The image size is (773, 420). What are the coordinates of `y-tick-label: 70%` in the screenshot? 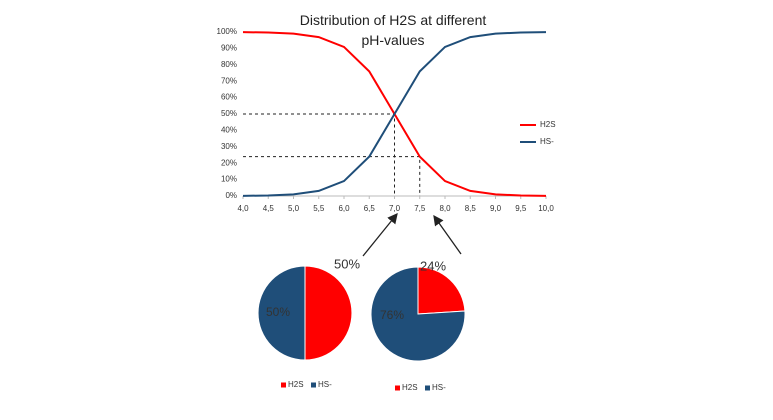 It's located at (229, 80).